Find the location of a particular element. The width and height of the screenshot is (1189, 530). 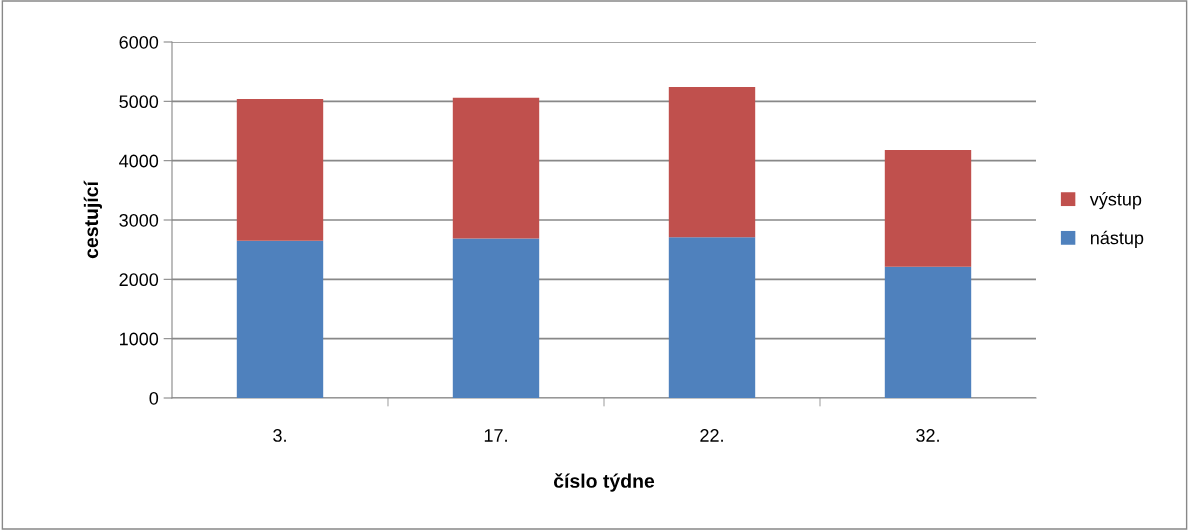

y-tick-label: 1000 is located at coordinates (139, 339).